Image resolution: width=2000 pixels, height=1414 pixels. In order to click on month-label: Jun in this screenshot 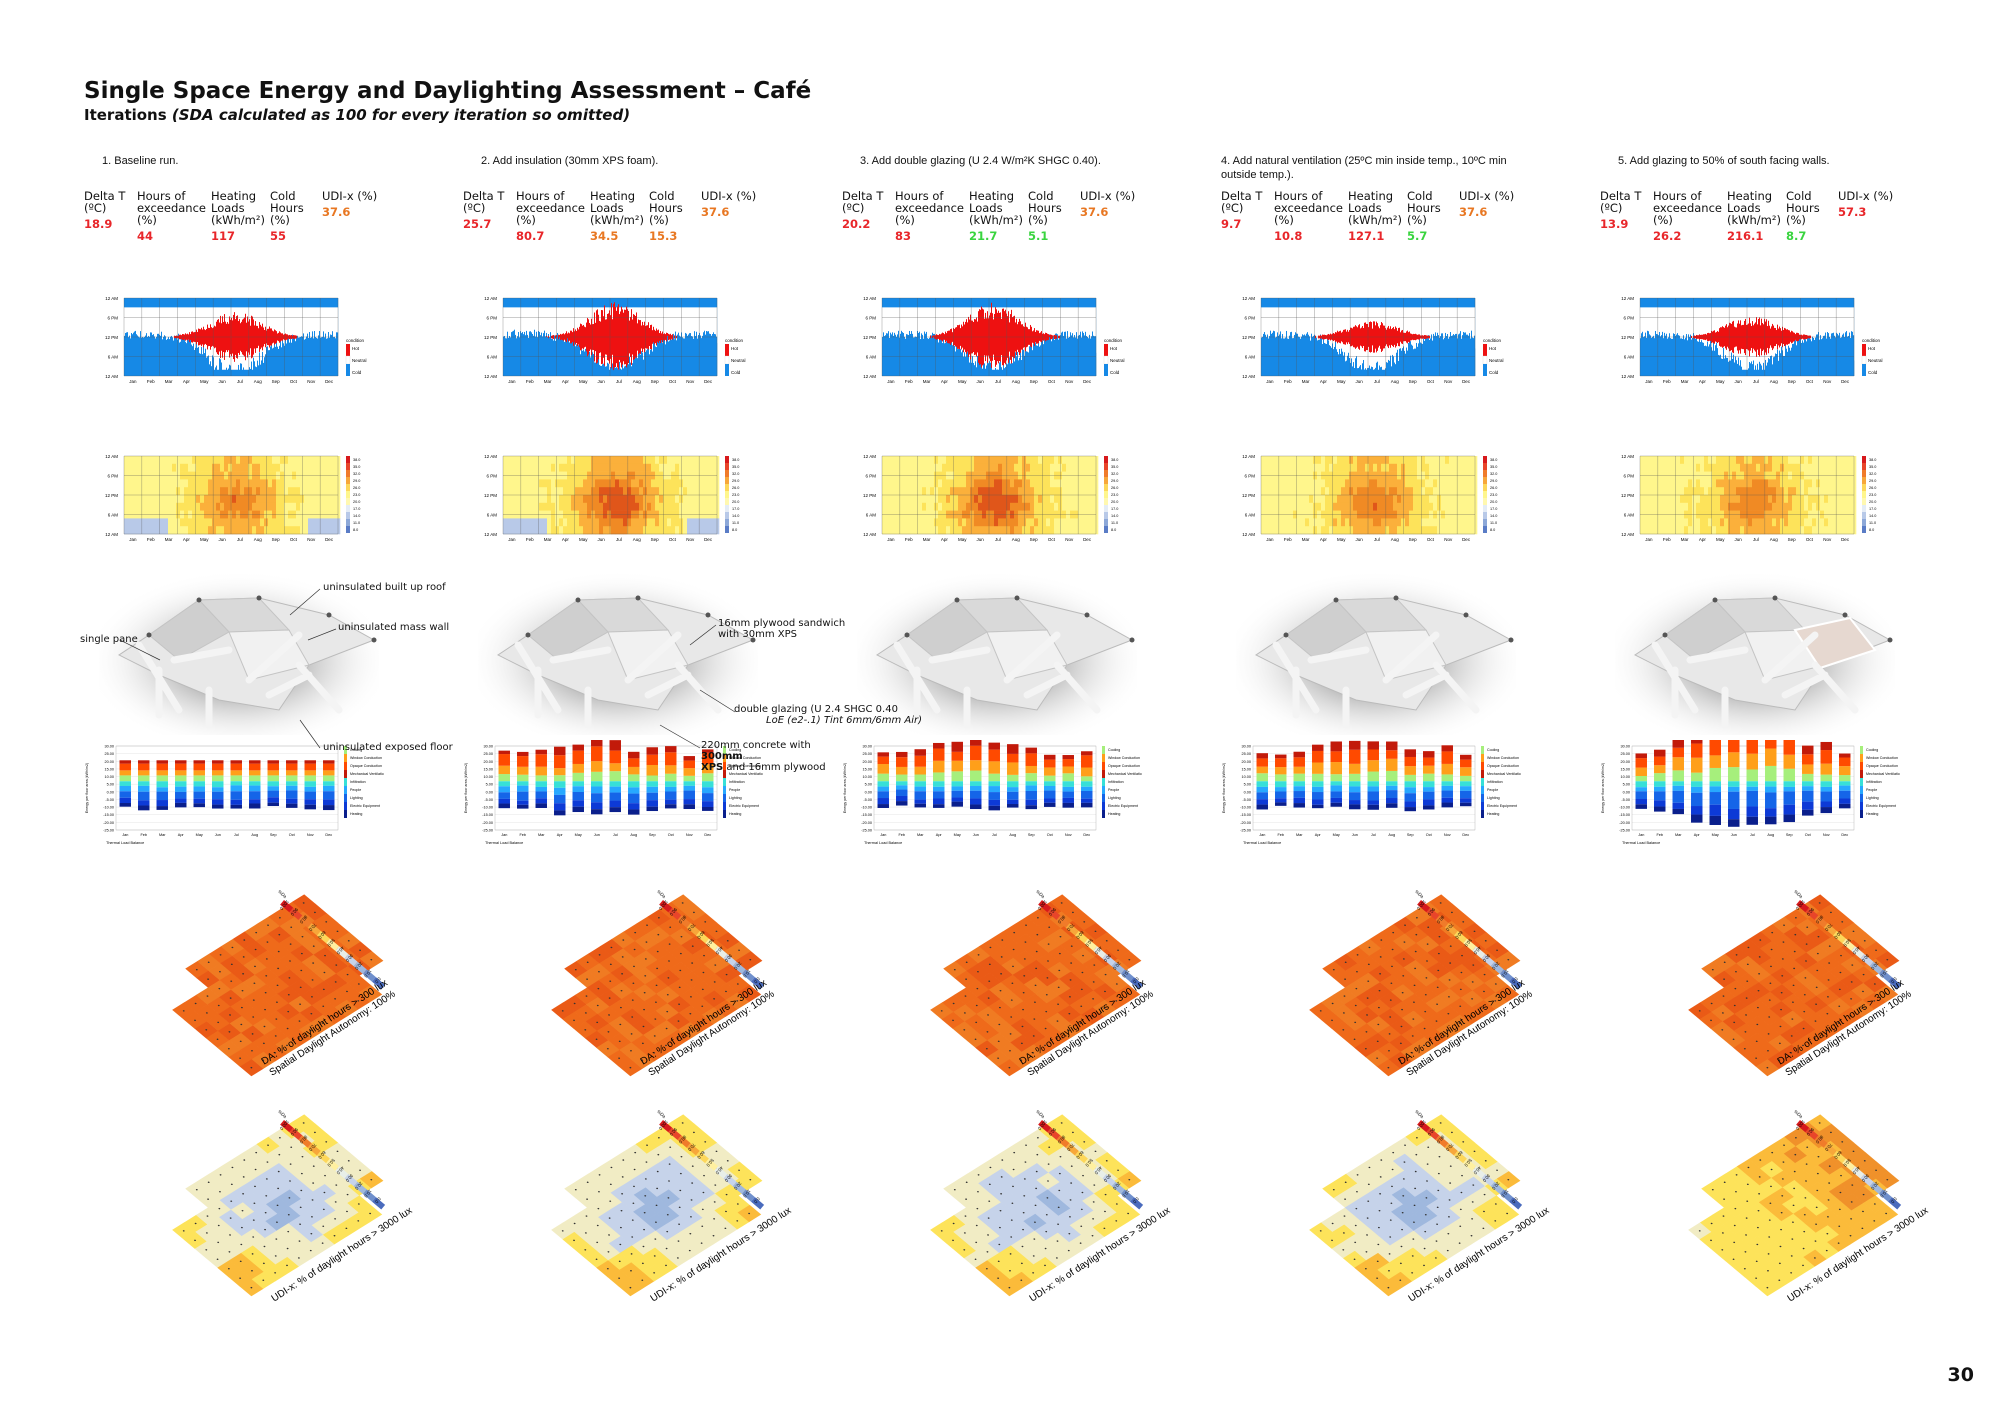, I will do `click(601, 539)`.